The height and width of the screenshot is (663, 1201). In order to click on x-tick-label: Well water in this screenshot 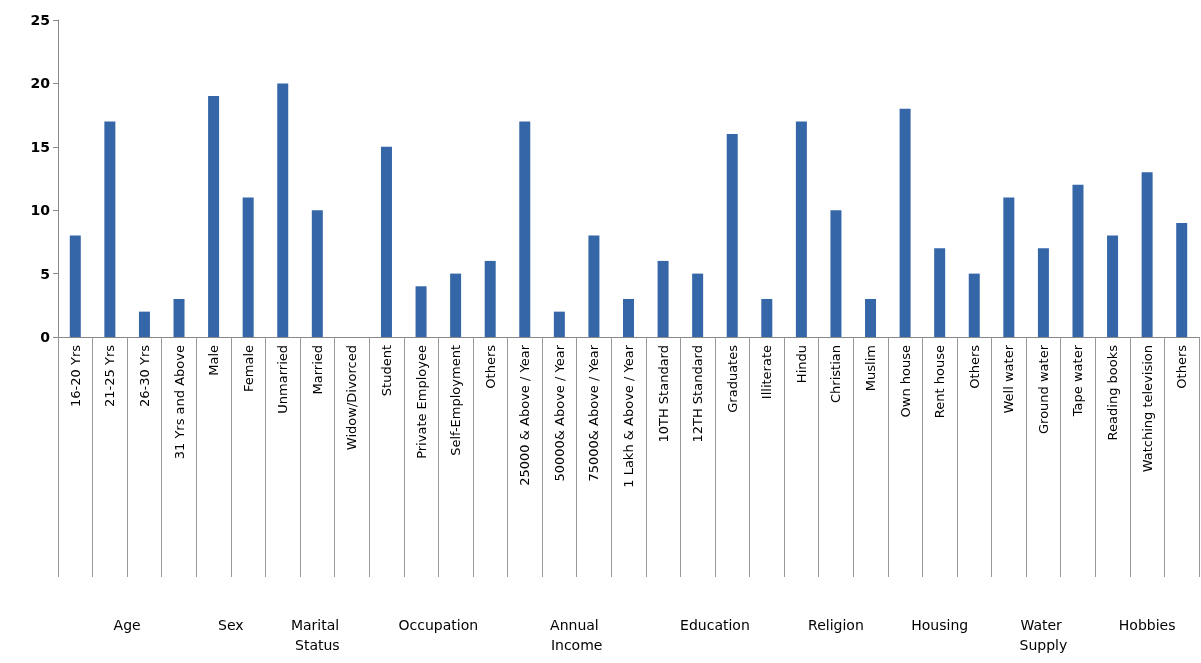, I will do `click(1009, 379)`.